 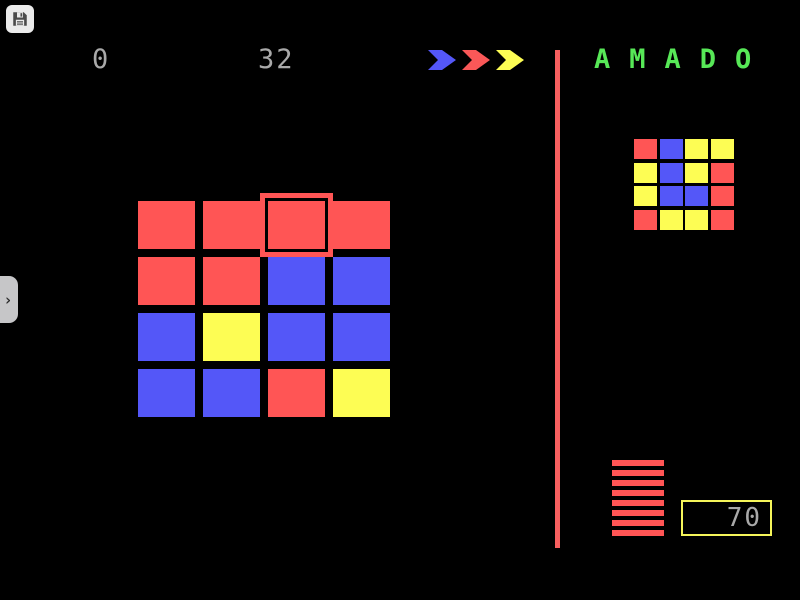 What do you see at coordinates (510, 60) in the screenshot?
I see `yellow-arrow-icon` at bounding box center [510, 60].